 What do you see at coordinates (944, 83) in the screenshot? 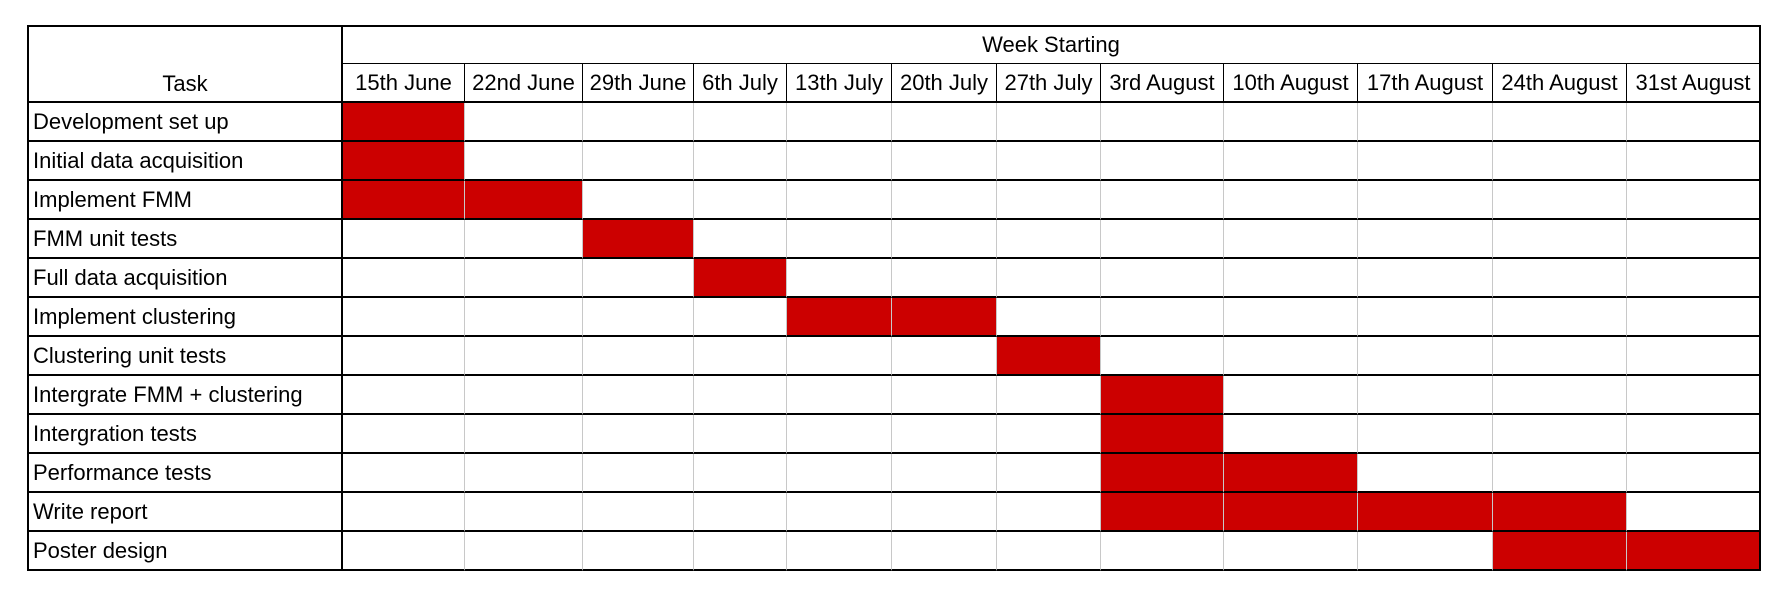
I see `week-header: 20th July` at bounding box center [944, 83].